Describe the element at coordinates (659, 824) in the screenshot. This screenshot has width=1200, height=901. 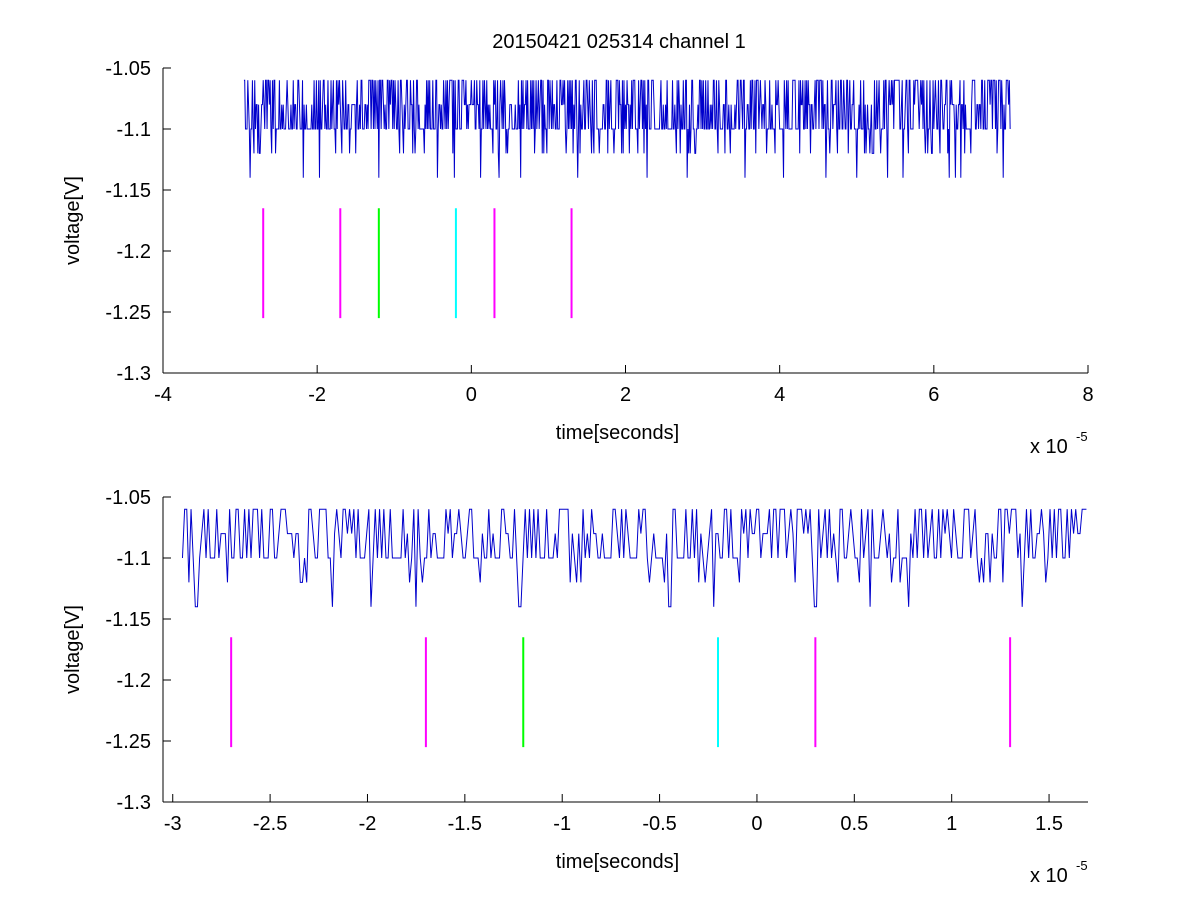
I see `x-tick-label: -0.5` at that location.